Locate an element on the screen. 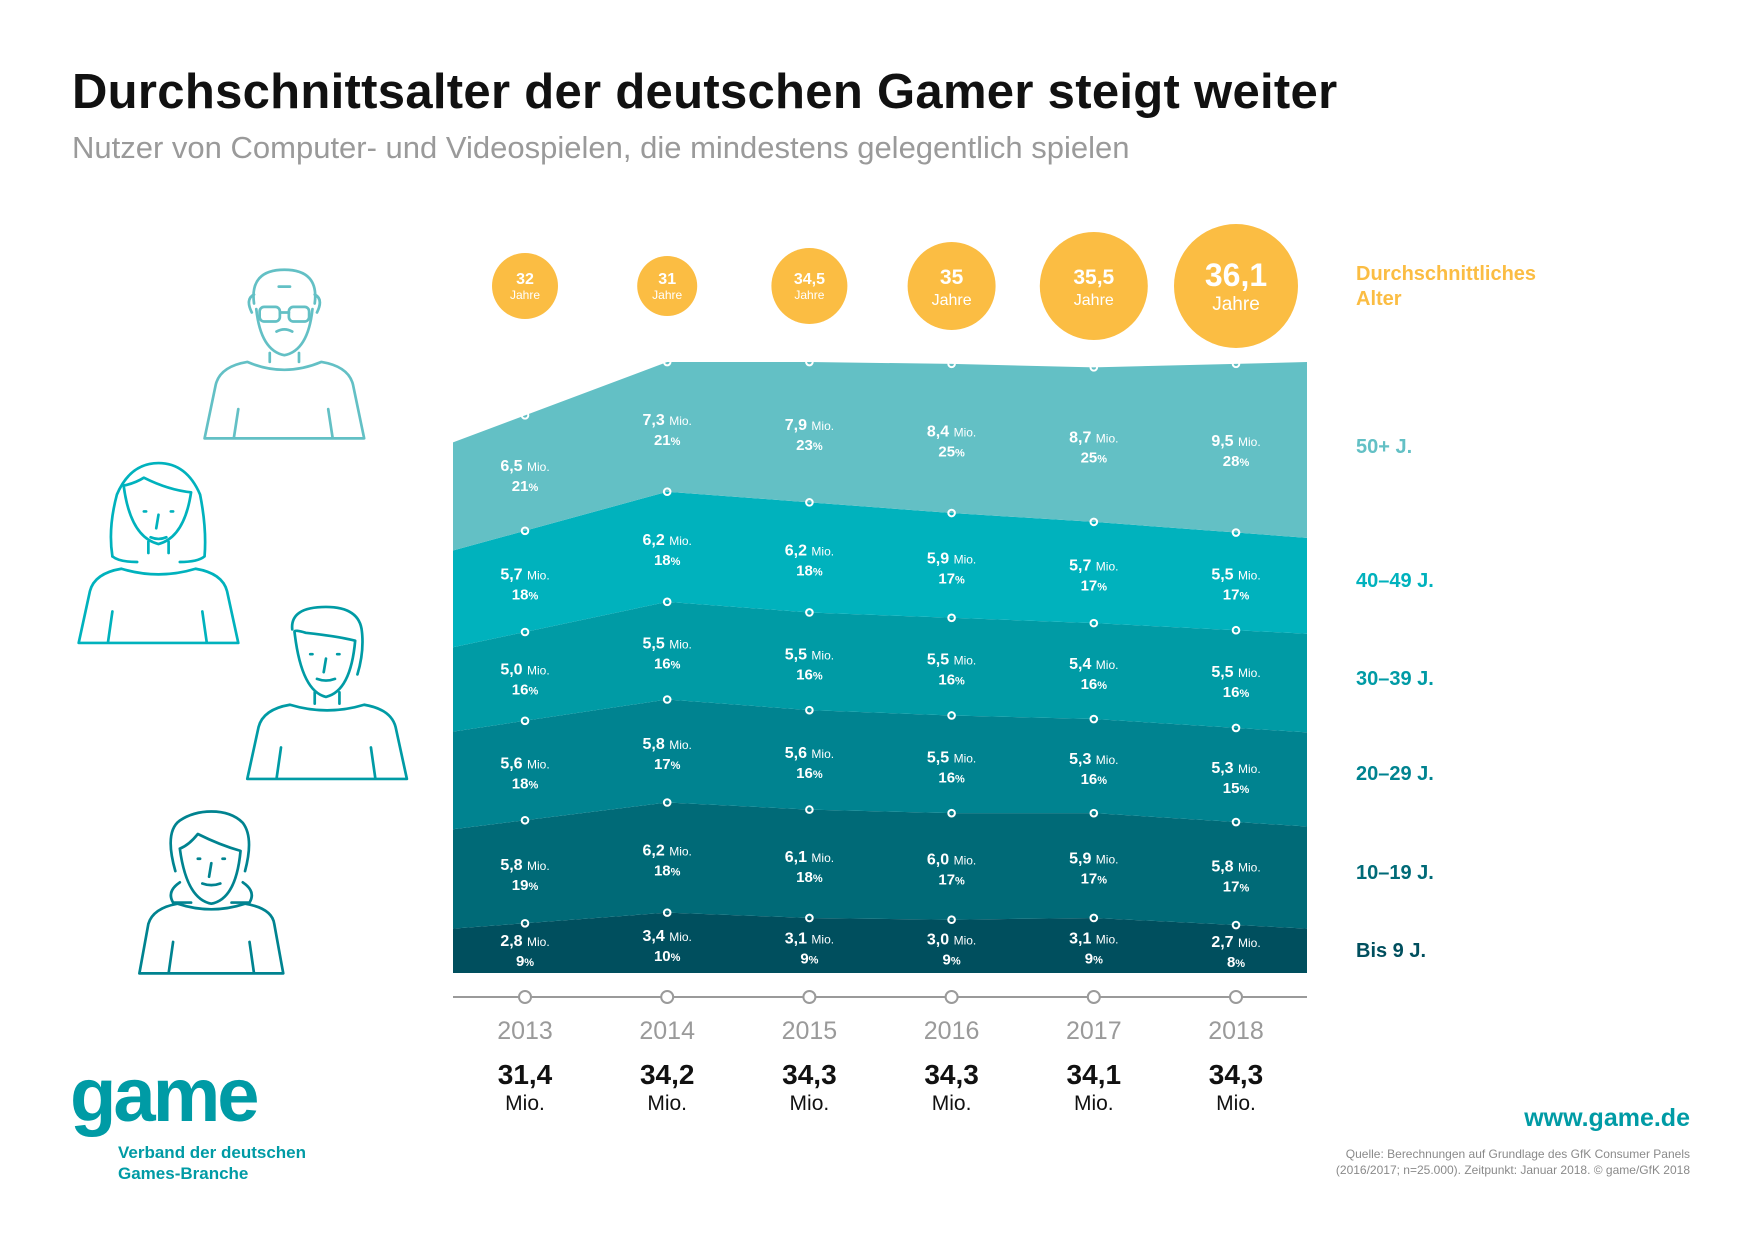 The image size is (1754, 1240). logo-subtitle-line1: Verband der deutschen is located at coordinates (212, 1152).